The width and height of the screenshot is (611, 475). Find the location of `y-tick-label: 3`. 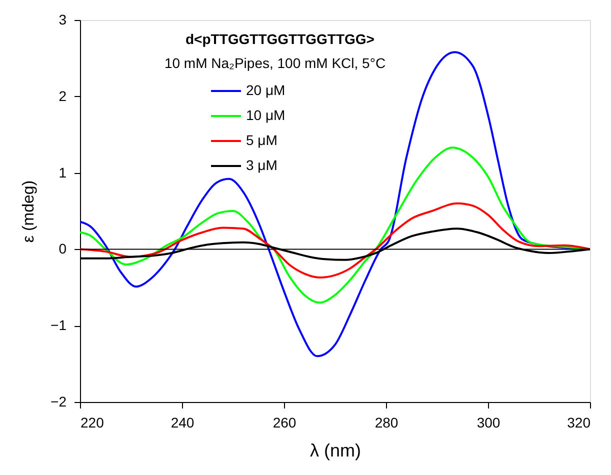

y-tick-label: 3 is located at coordinates (62, 20).